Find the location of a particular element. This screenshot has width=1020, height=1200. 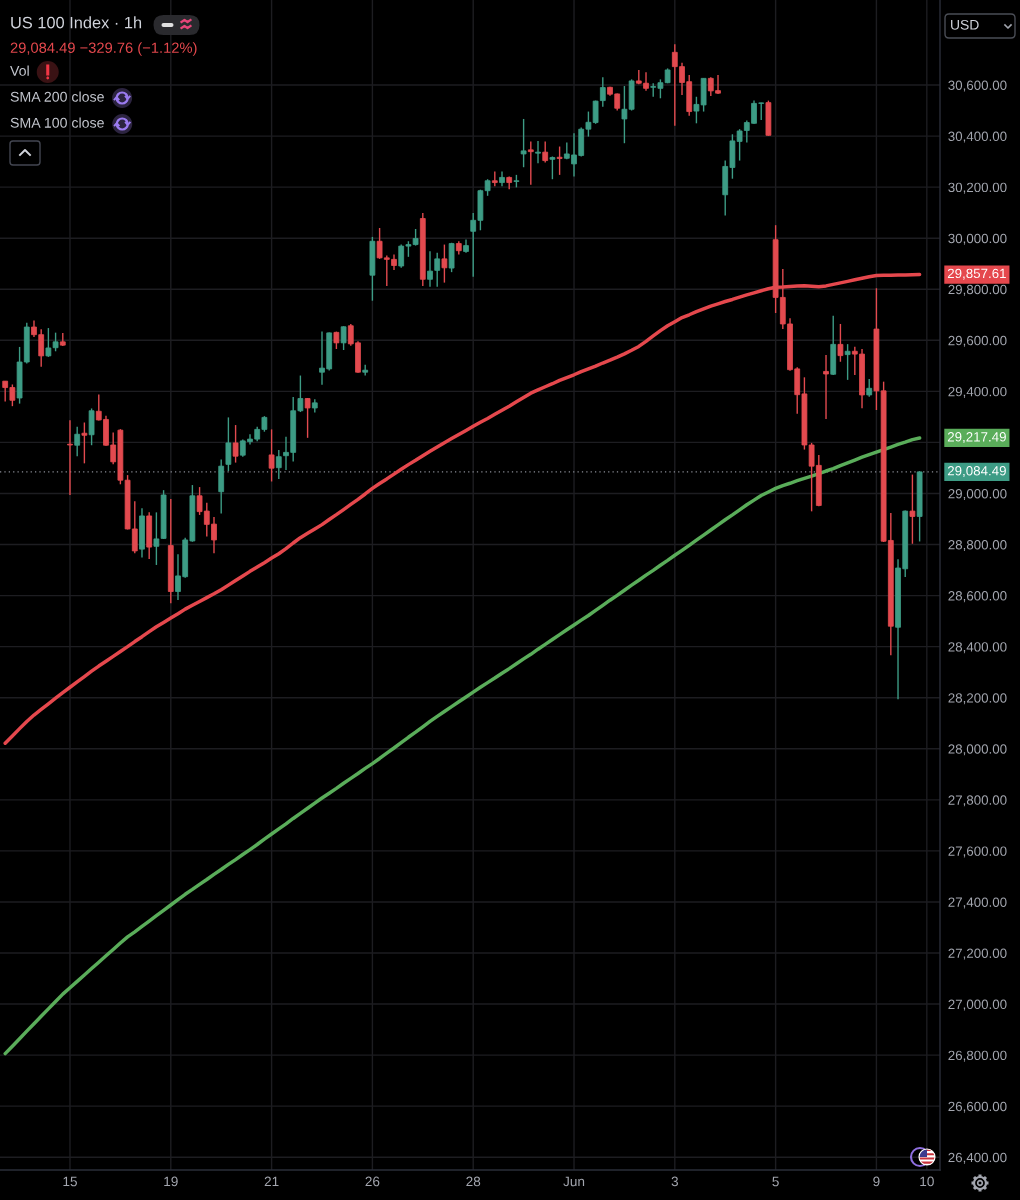

y-tick-label: 30,000.00 is located at coordinates (977, 239).